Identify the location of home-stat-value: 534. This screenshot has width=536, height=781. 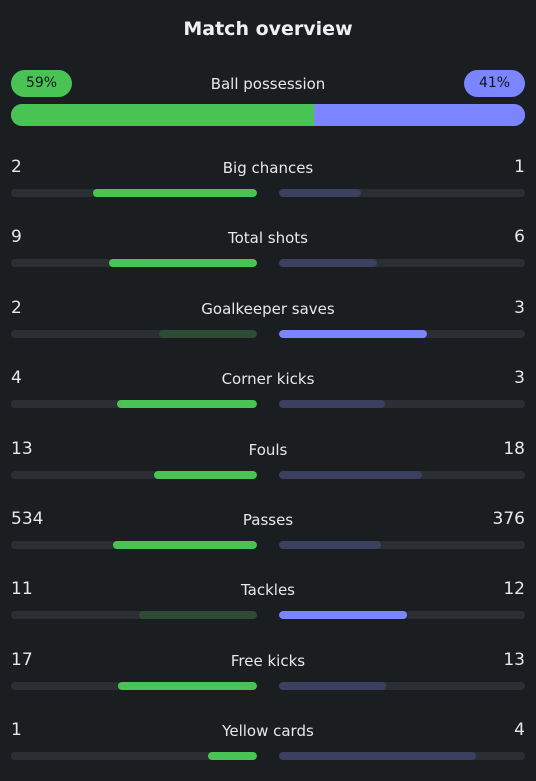
(27, 518).